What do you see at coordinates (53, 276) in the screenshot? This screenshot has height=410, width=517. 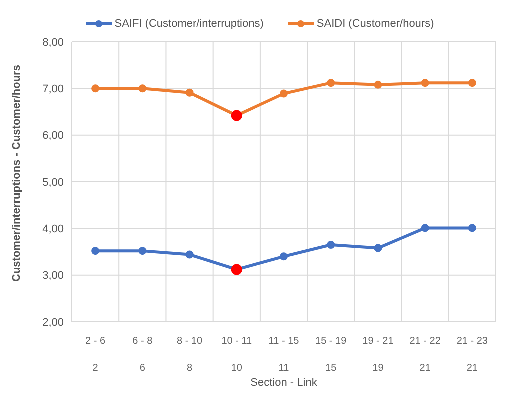 I see `y-tick-label: 3,00` at bounding box center [53, 276].